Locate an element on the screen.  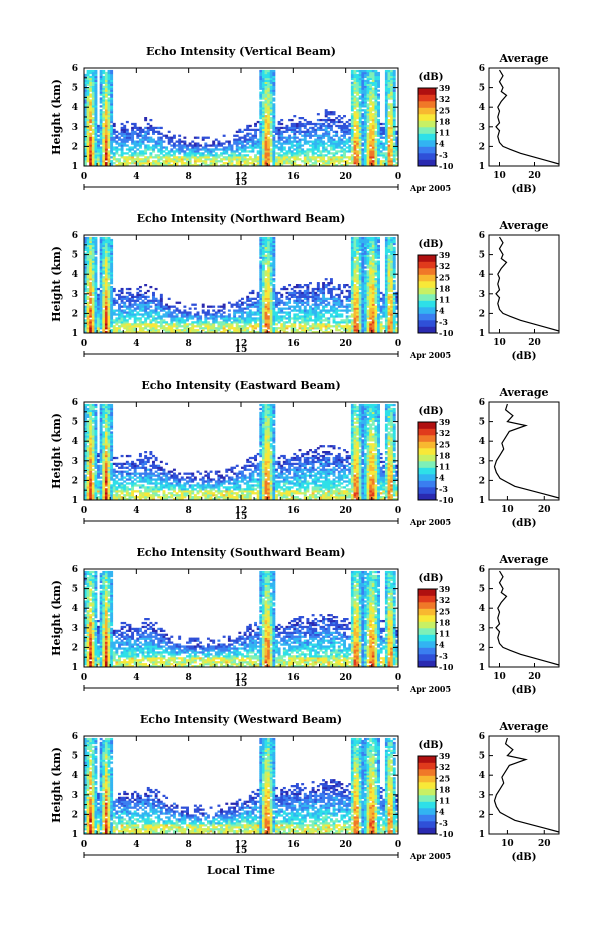
colorbar-frame is located at coordinates (427, 127).